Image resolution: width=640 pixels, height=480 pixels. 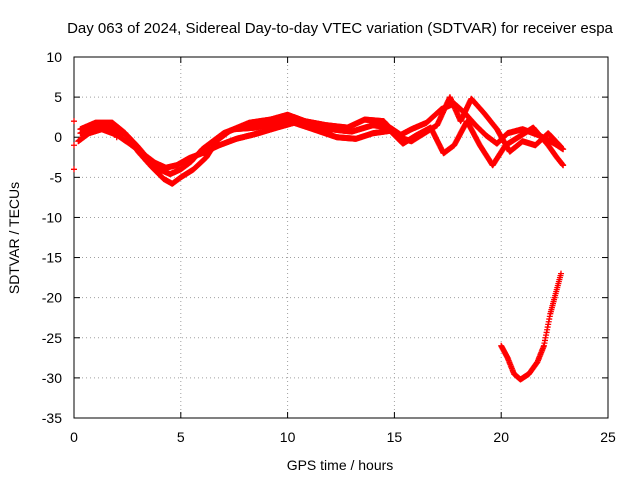 What do you see at coordinates (58, 137) in the screenshot?
I see `y-tick-label: 0` at bounding box center [58, 137].